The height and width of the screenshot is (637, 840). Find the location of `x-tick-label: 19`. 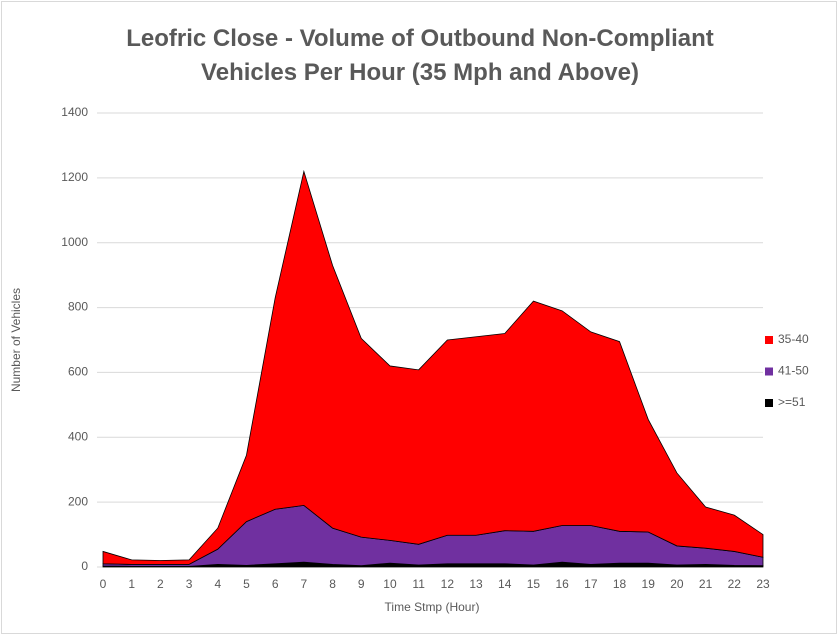

x-tick-label: 19 is located at coordinates (649, 584).